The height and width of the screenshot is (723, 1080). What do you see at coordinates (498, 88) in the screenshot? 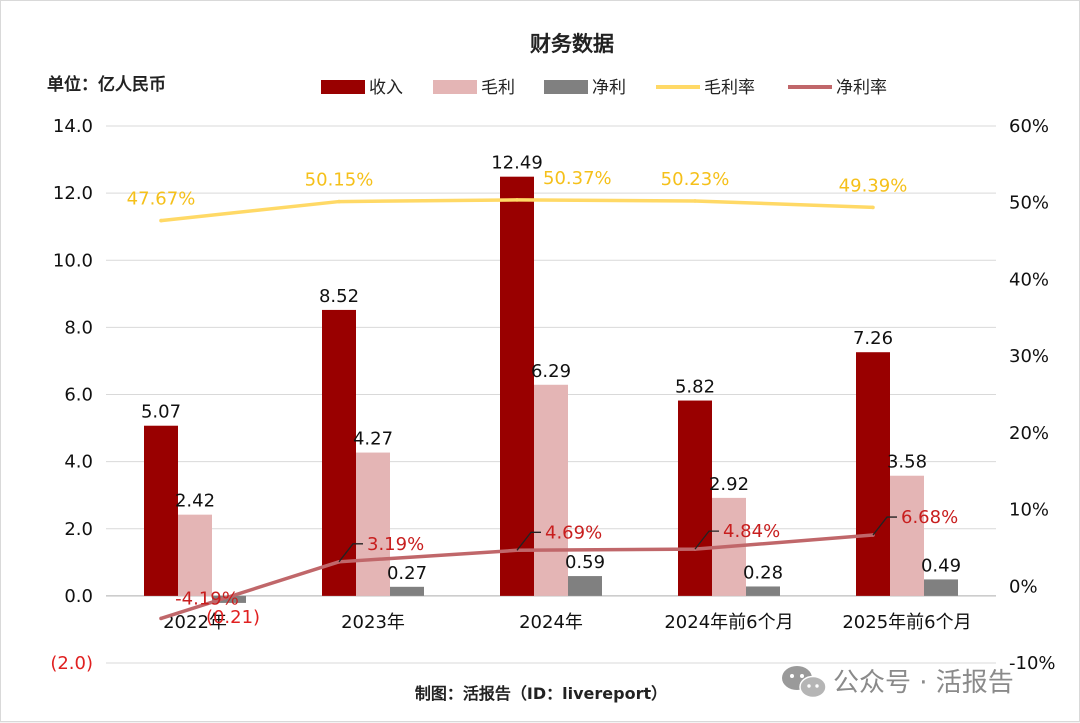
I see `legend-label: 毛利` at bounding box center [498, 88].